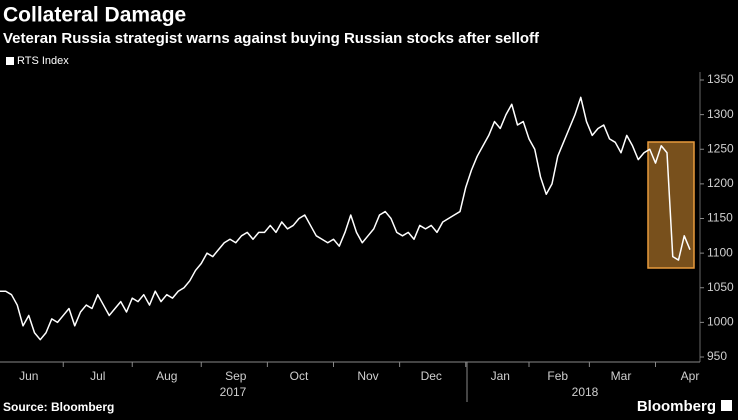 This screenshot has height=420, width=738. What do you see at coordinates (166, 376) in the screenshot?
I see `x-tick-label: Aug` at bounding box center [166, 376].